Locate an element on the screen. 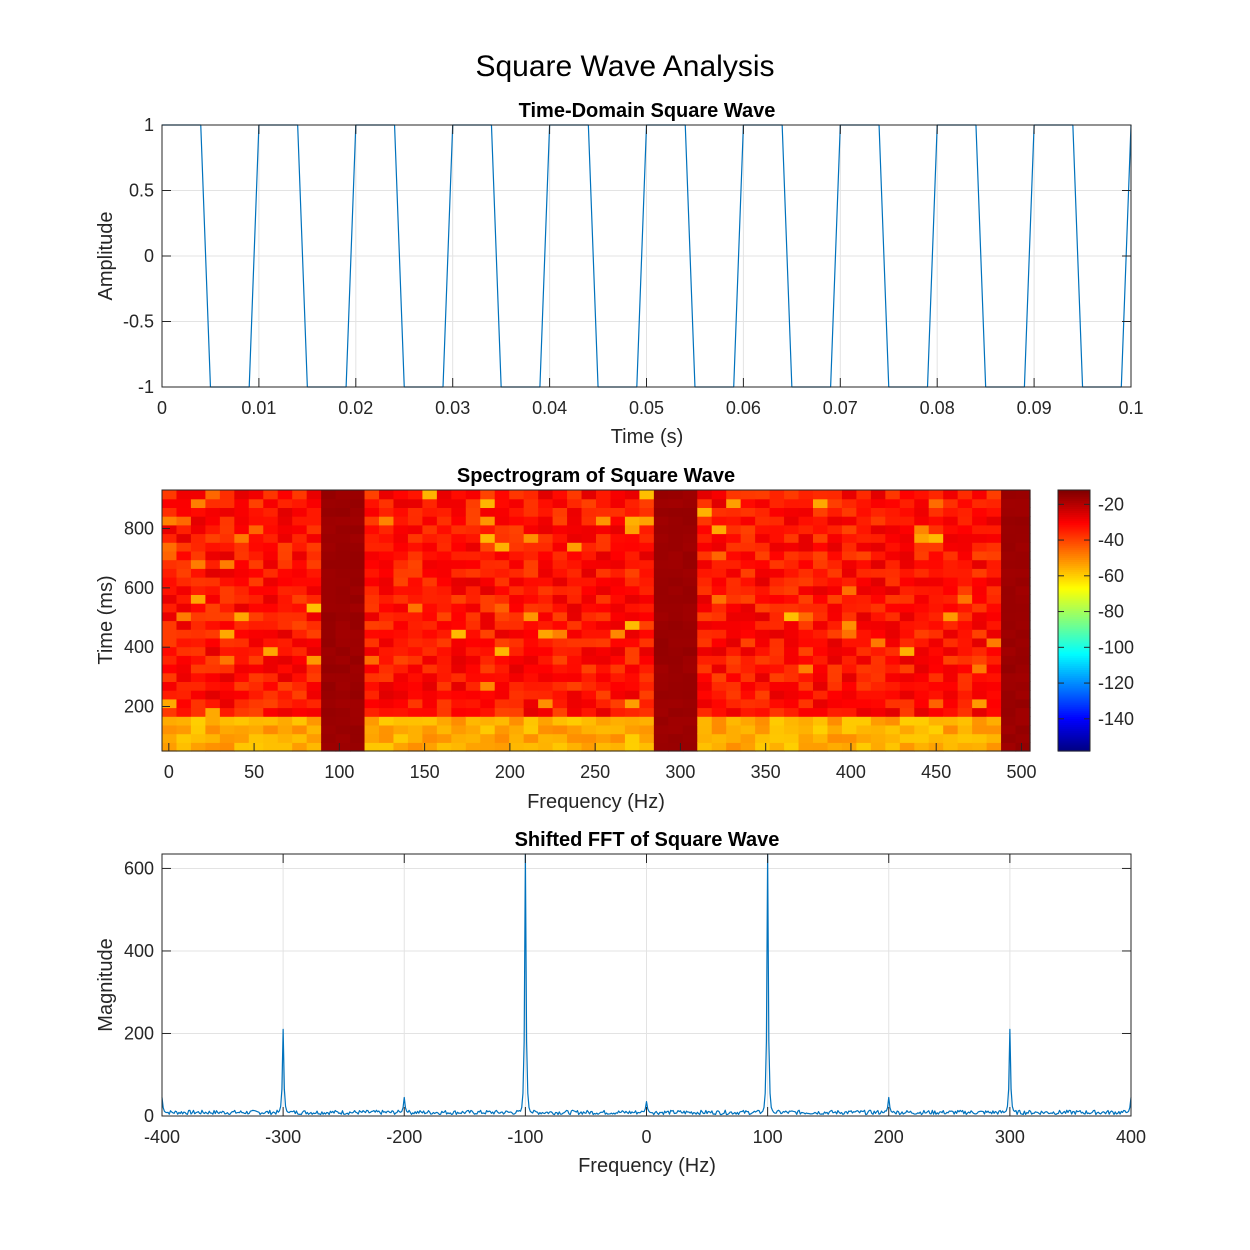 This screenshot has height=1250, width=1250. colorbar-tick-label: -100 is located at coordinates (1116, 647).